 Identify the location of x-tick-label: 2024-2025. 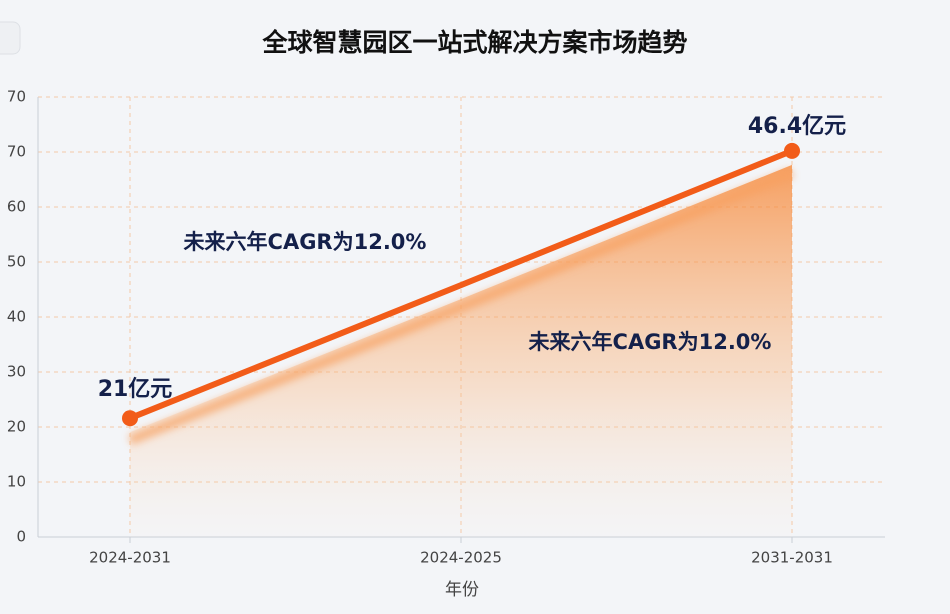
(461, 558).